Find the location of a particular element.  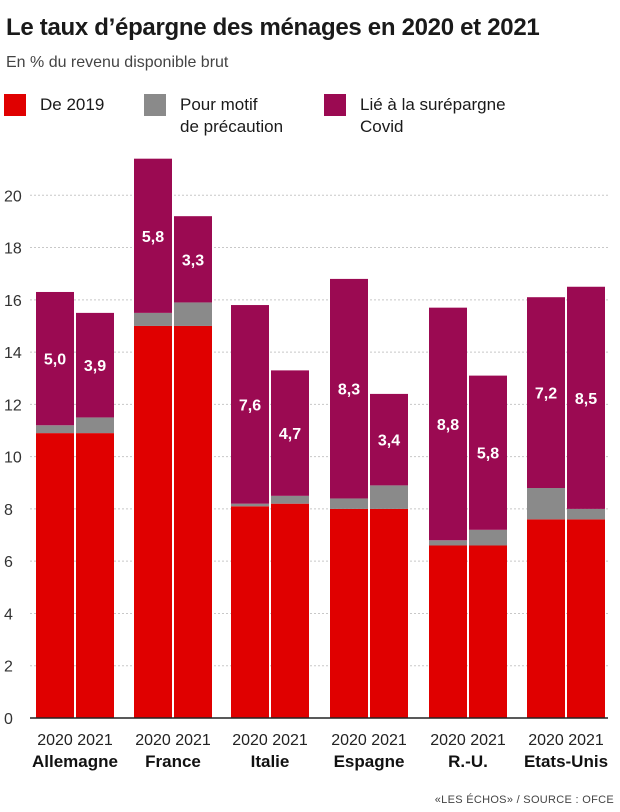

data-label: 7,2 is located at coordinates (546, 394).